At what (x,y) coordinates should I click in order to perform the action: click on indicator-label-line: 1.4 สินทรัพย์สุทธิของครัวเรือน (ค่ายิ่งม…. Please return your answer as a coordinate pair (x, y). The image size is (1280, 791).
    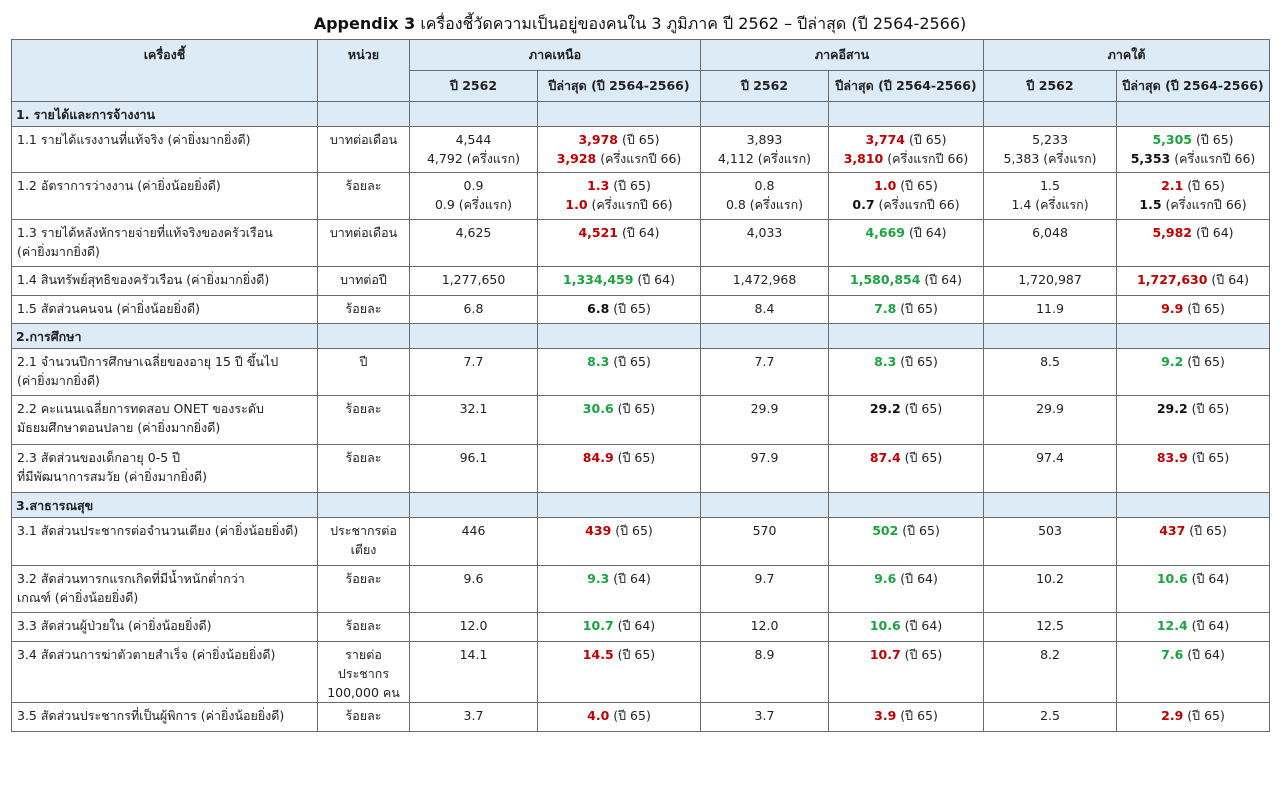
    Looking at the image, I should click on (143, 279).